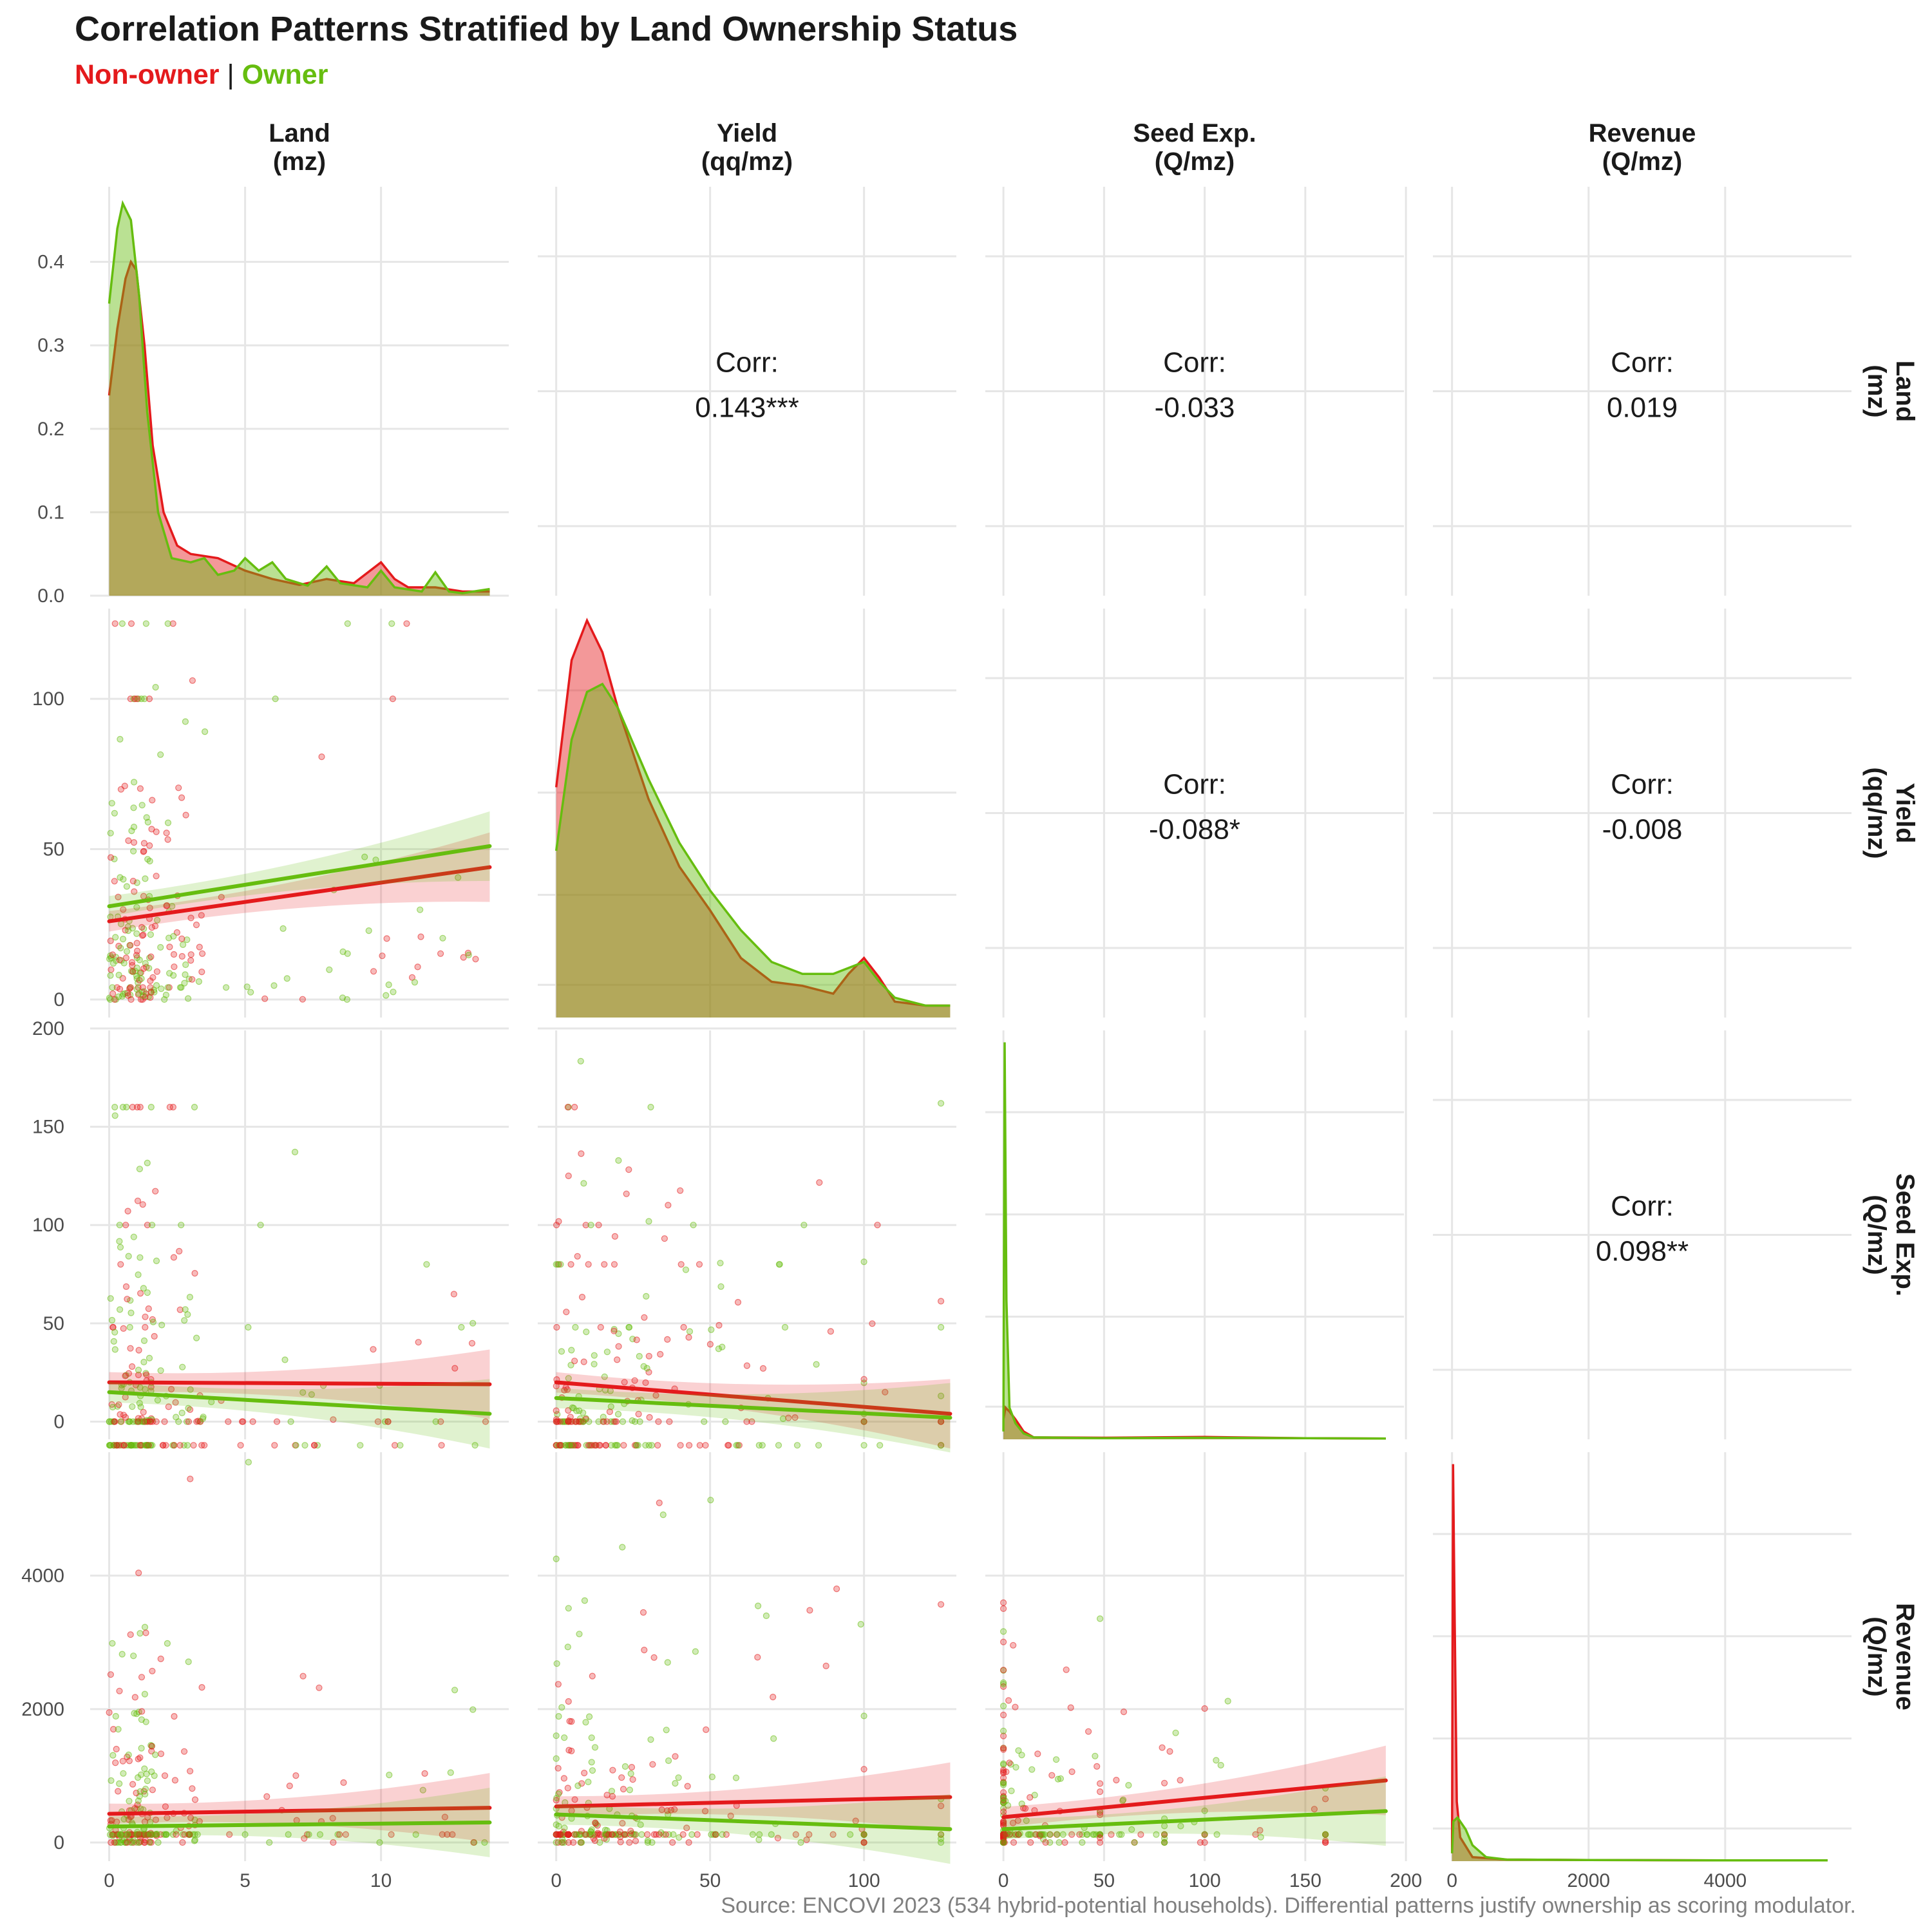 This screenshot has width=1932, height=1932. I want to click on x-tick-land: 10, so click(381, 1880).